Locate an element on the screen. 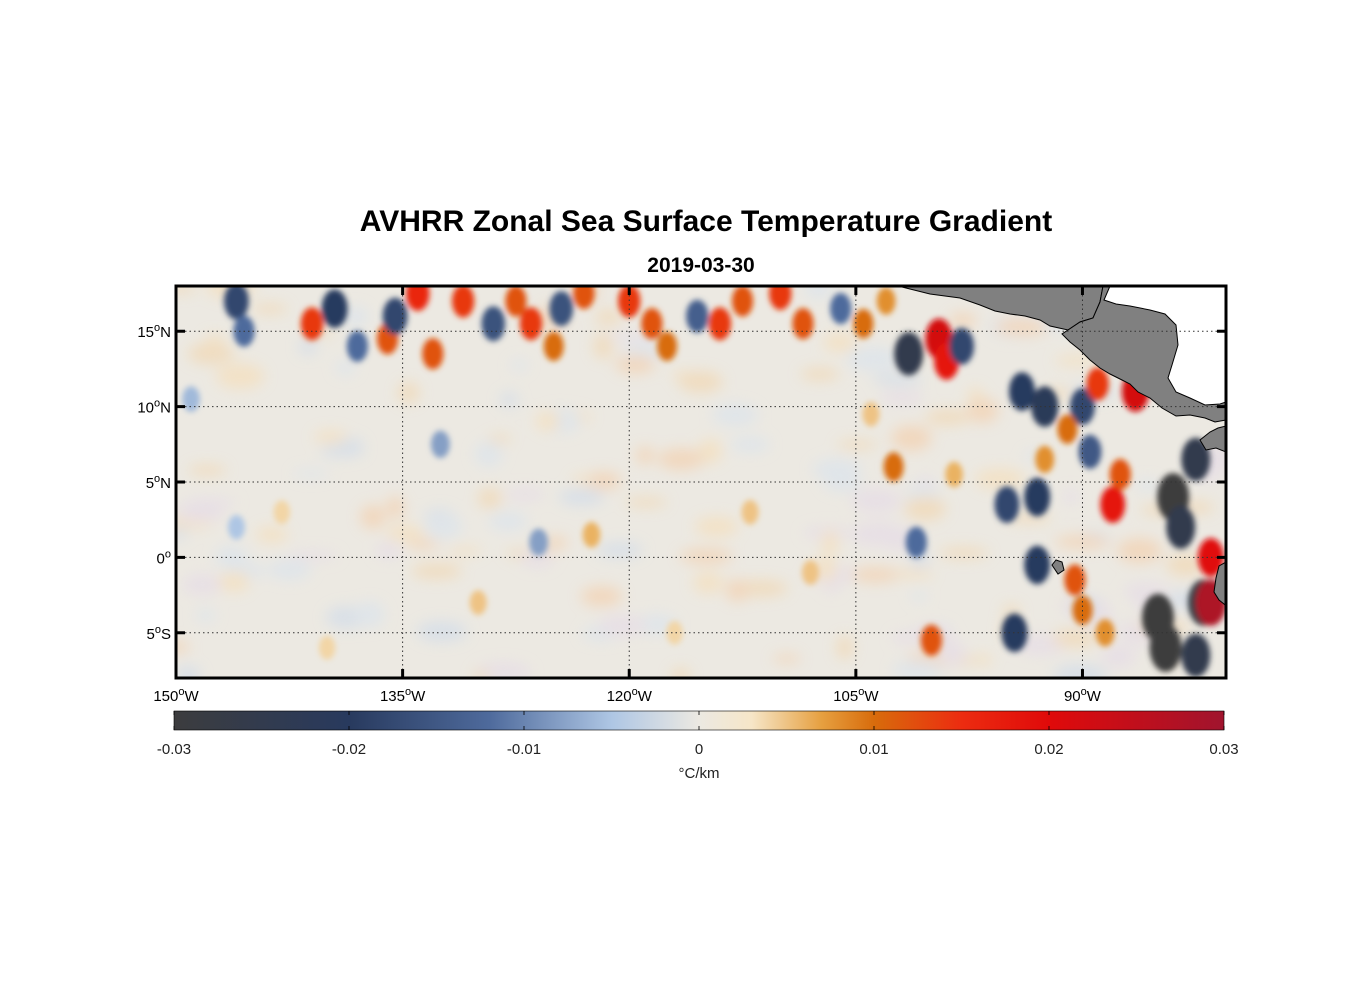 The image size is (1356, 1000). land-panama is located at coordinates (1212, 439).